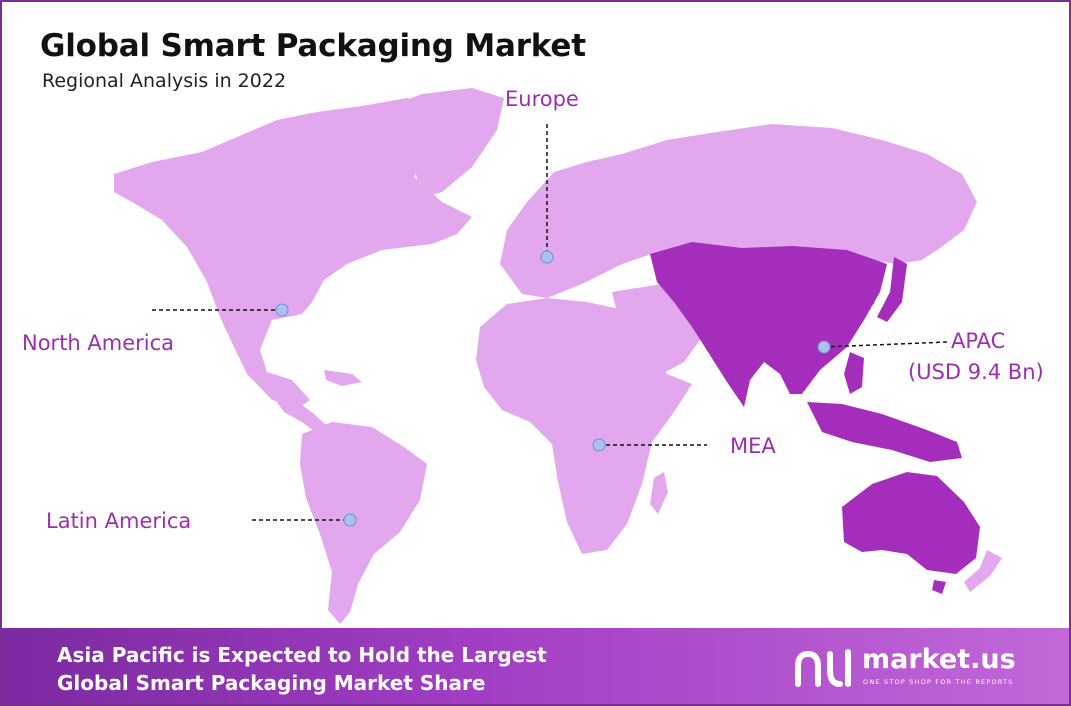 This screenshot has height=706, width=1071. What do you see at coordinates (531, 231) in the screenshot?
I see `land-uk` at bounding box center [531, 231].